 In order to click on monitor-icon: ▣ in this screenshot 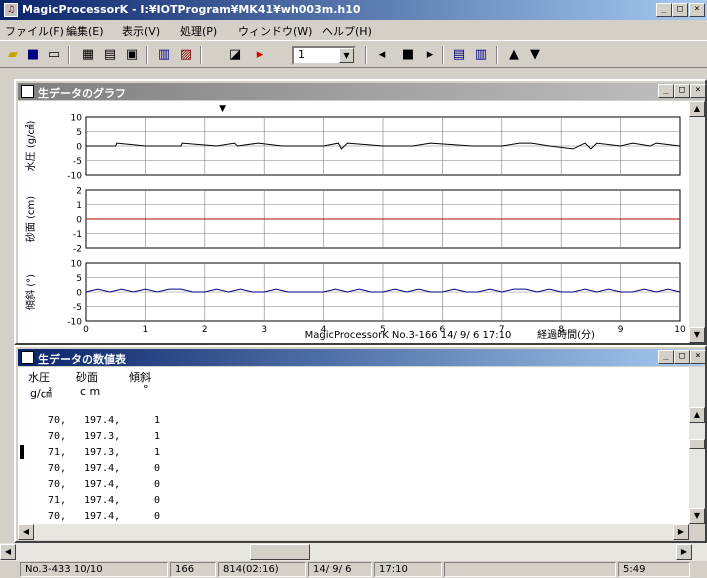, I will do `click(132, 54)`.